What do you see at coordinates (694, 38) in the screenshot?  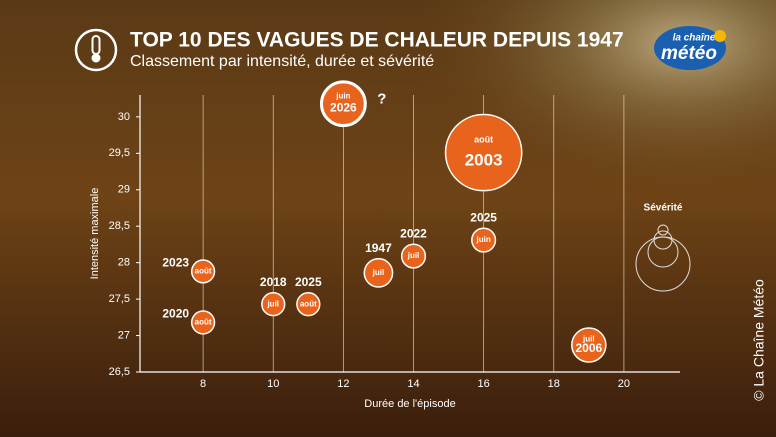 I see `brand-line1: la chaîne` at bounding box center [694, 38].